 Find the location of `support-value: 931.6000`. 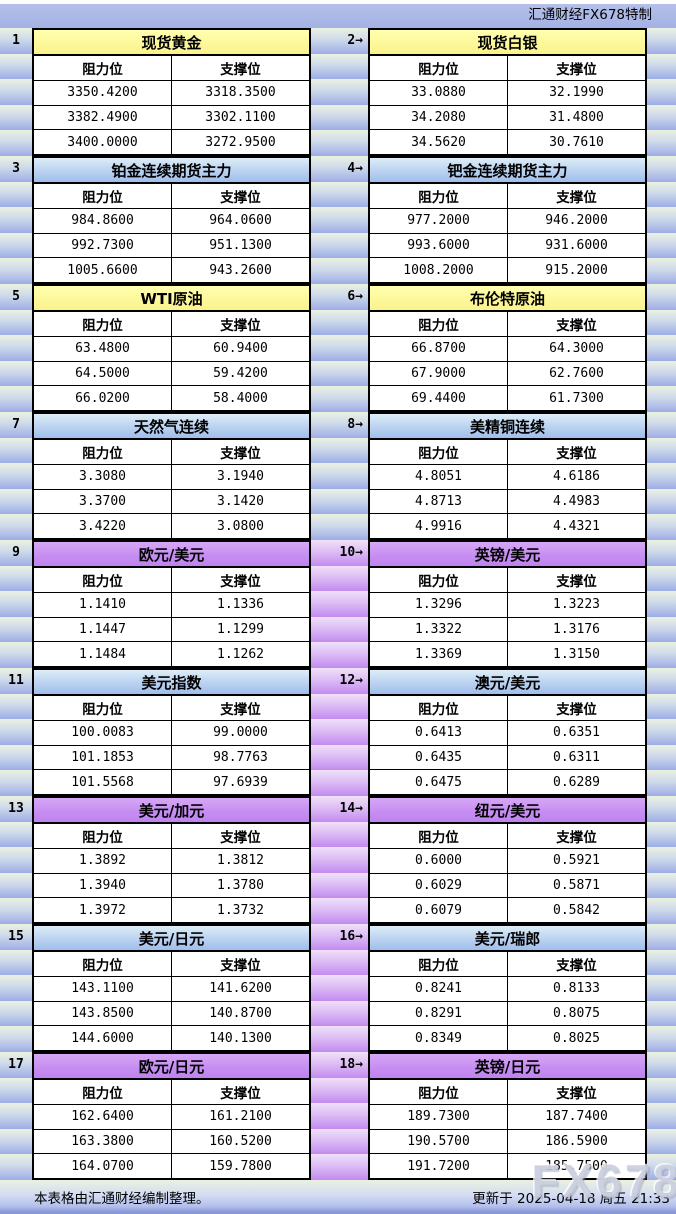

support-value: 931.6000 is located at coordinates (576, 245).